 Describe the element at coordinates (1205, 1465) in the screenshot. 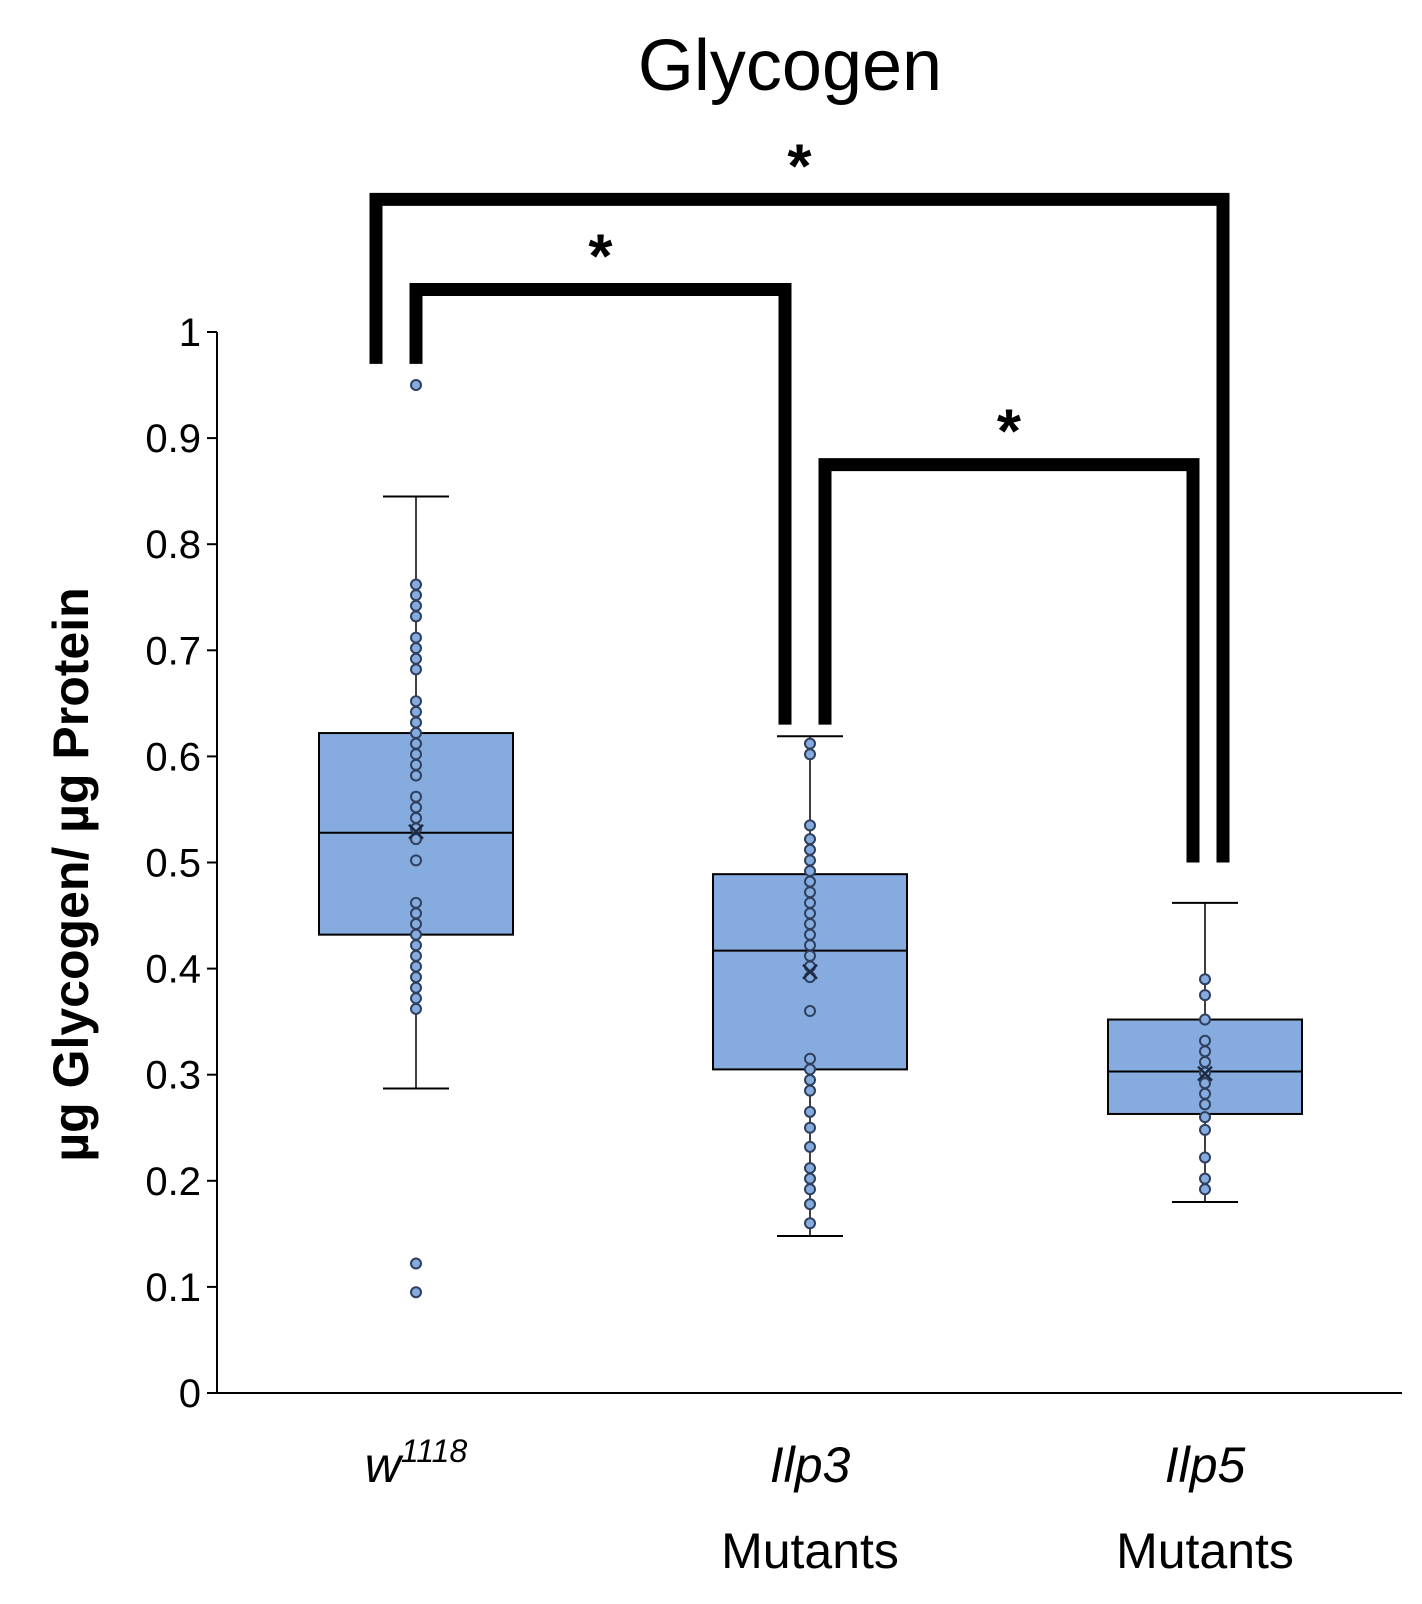

I see `category-label-ilp5: Ilp5` at that location.